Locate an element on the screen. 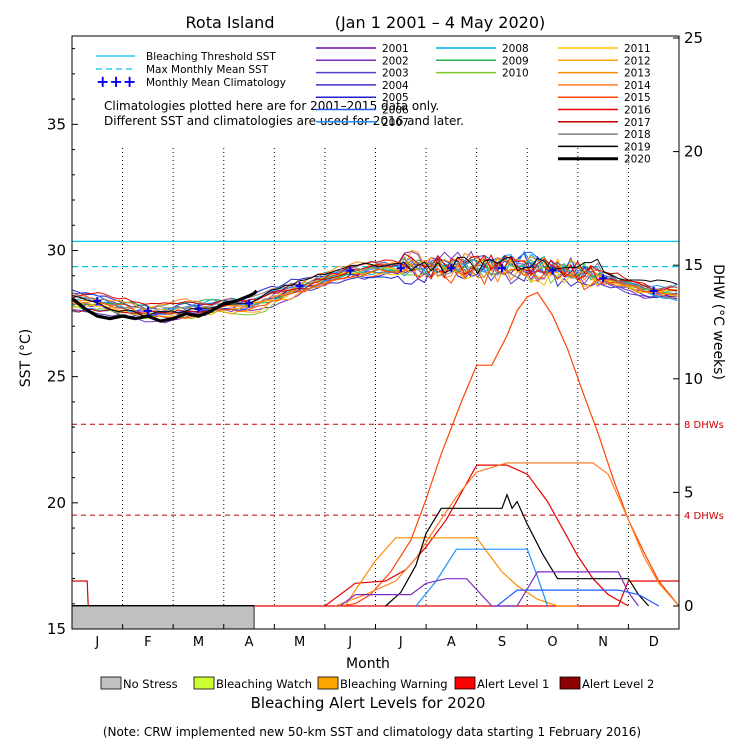 The image size is (750, 750). dhw-line-2016 is located at coordinates (476, 535).